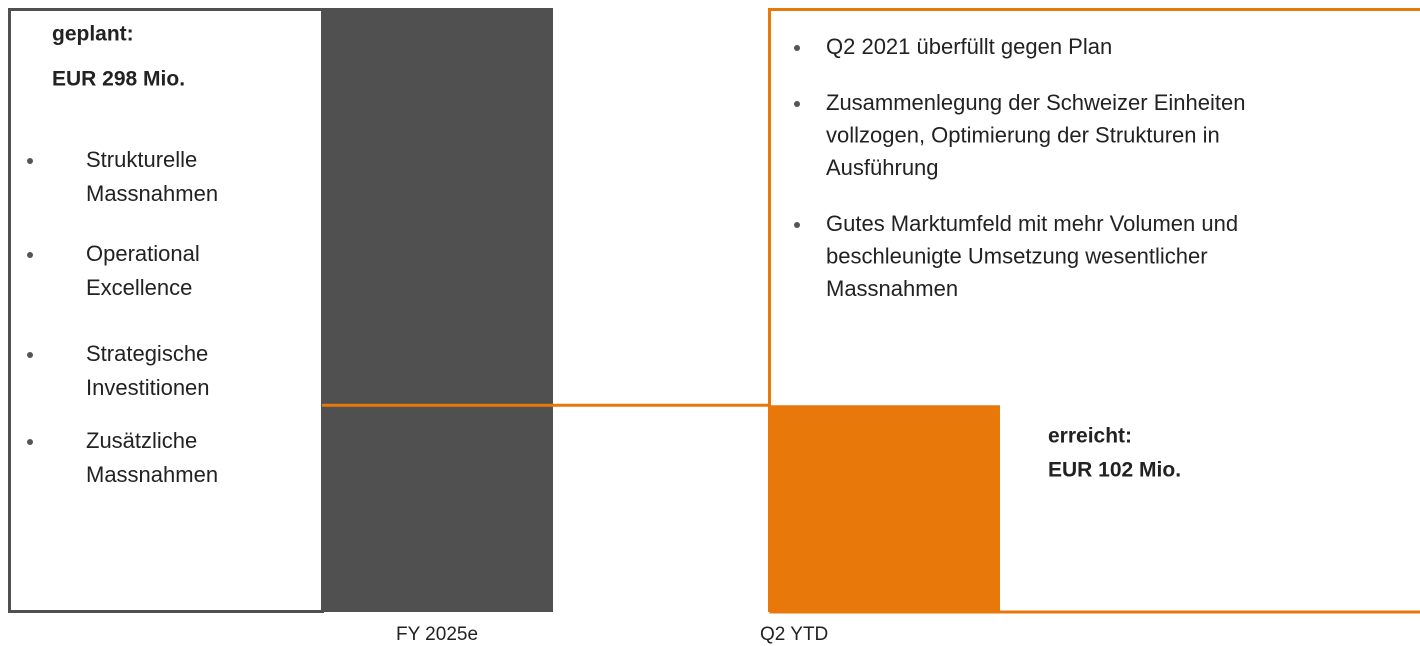 Image resolution: width=1420 pixels, height=646 pixels. I want to click on note-text: Zusätzliche, so click(141, 440).